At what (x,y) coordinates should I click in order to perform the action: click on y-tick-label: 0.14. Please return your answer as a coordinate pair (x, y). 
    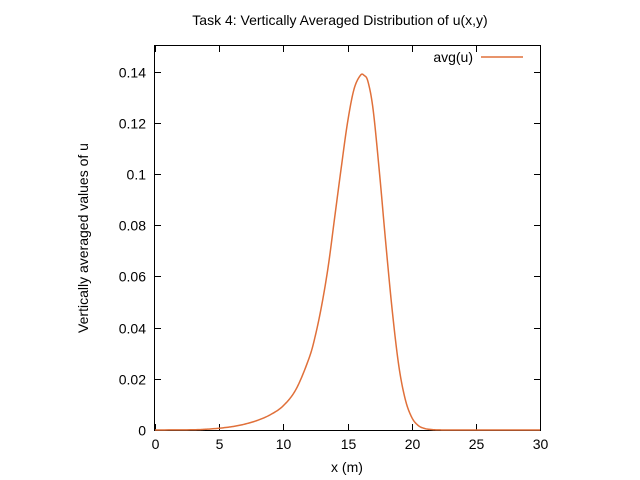
    Looking at the image, I should click on (132, 73).